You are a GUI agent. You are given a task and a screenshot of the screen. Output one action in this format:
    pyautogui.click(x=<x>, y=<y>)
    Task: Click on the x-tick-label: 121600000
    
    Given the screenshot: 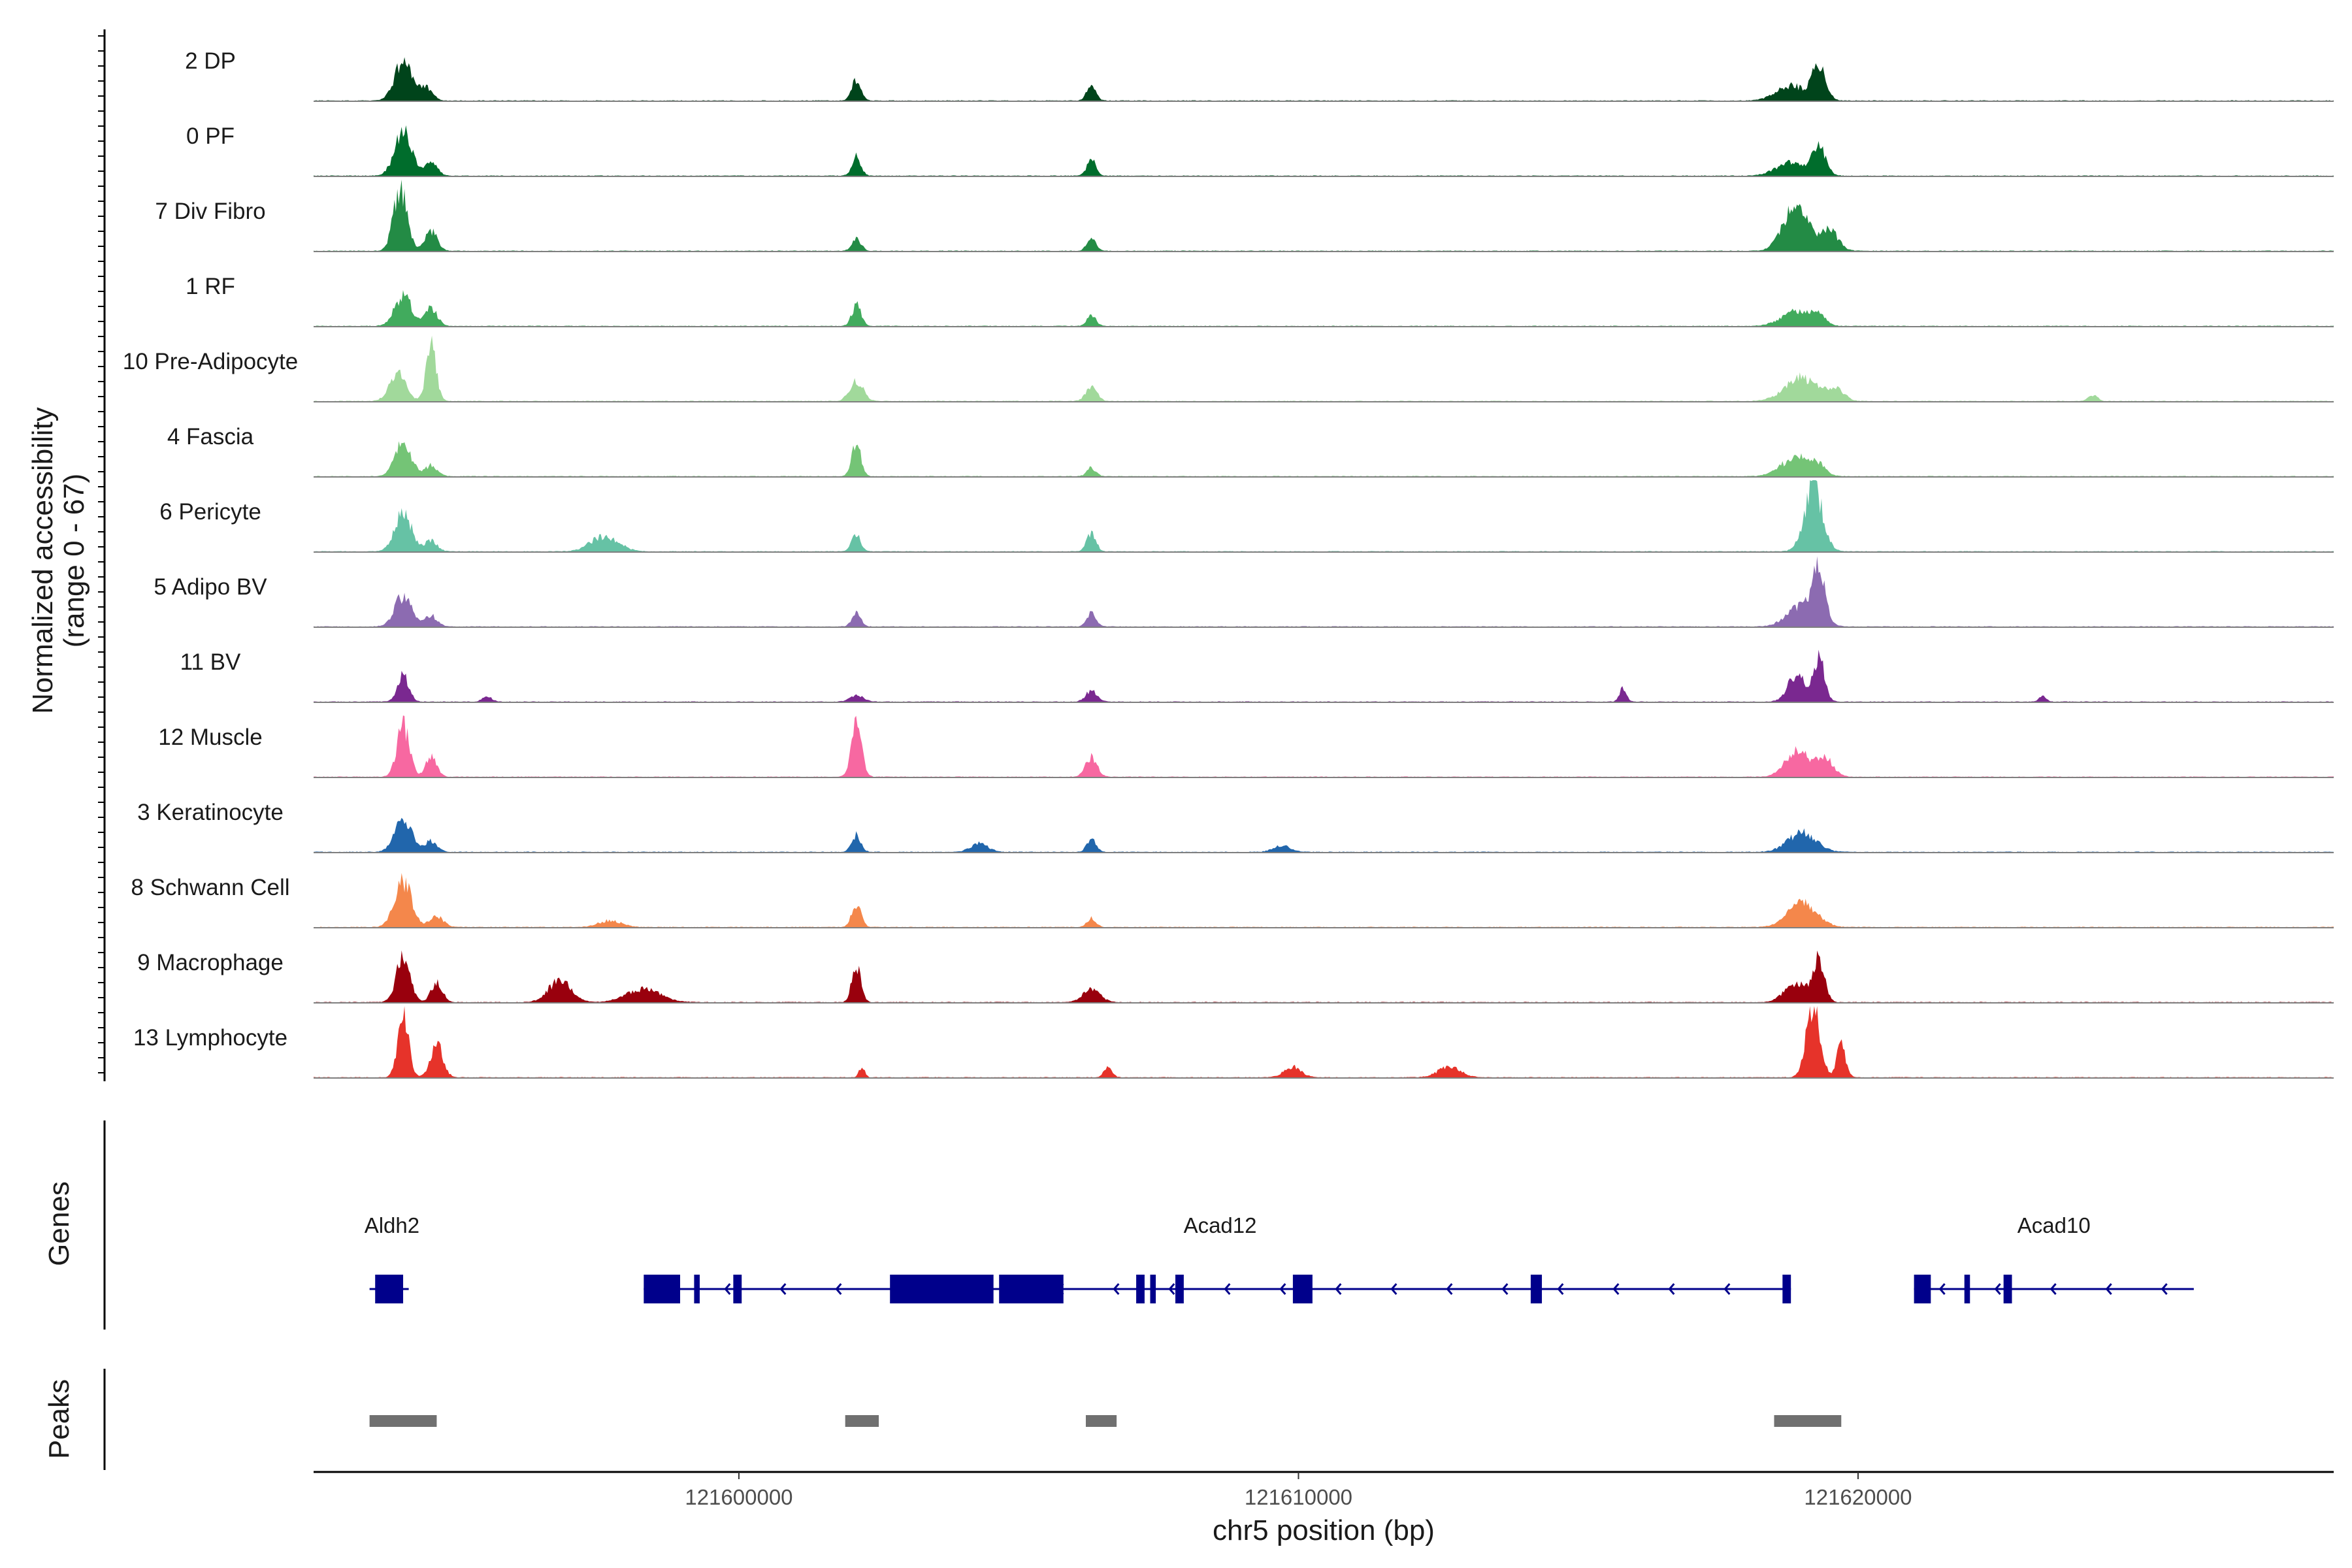 What is the action you would take?
    pyautogui.click(x=738, y=1497)
    